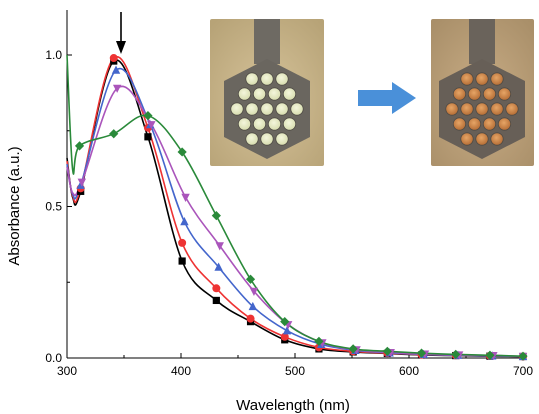  I want to click on x-tick-label: 300, so click(67, 371).